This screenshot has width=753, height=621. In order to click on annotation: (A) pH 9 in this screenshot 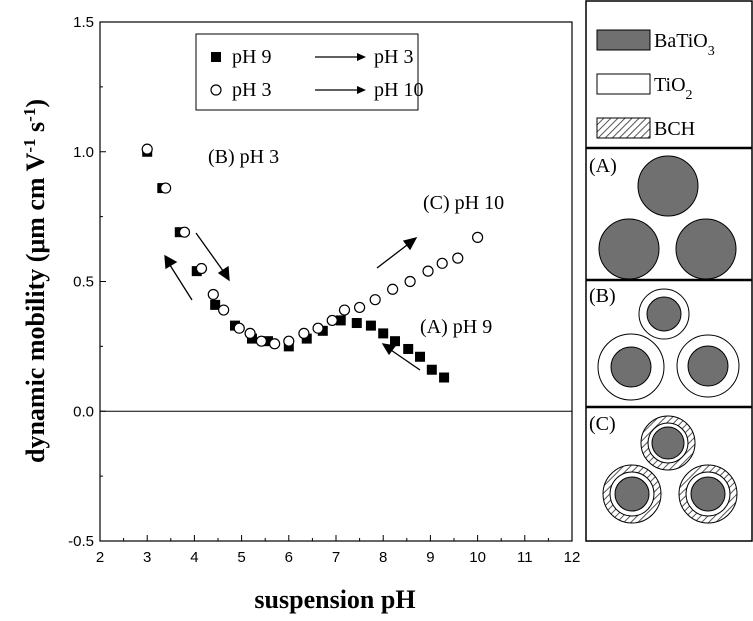, I will do `click(456, 327)`.